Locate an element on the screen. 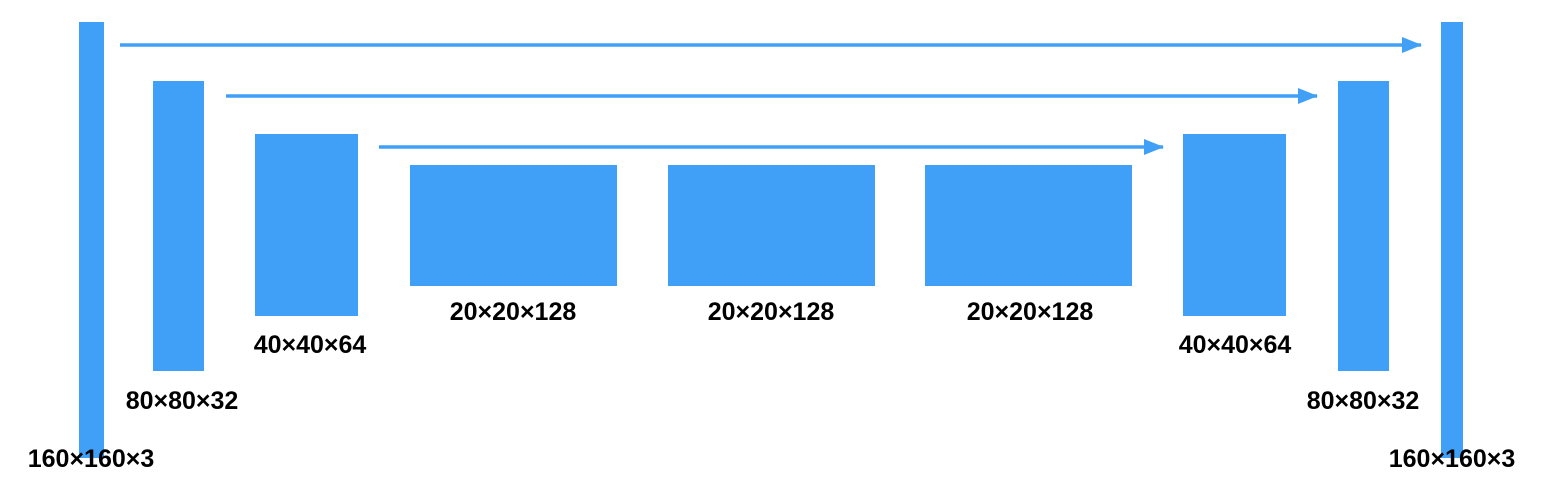  label-bottleneck-1: 20×20×128 is located at coordinates (513, 312).